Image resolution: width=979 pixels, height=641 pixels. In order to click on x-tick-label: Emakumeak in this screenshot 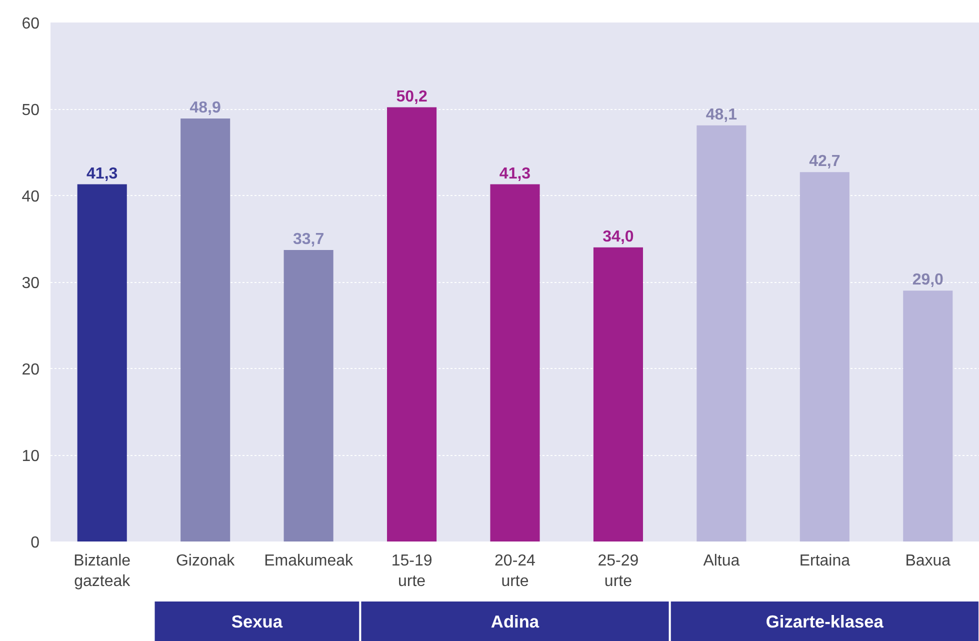, I will do `click(309, 561)`.